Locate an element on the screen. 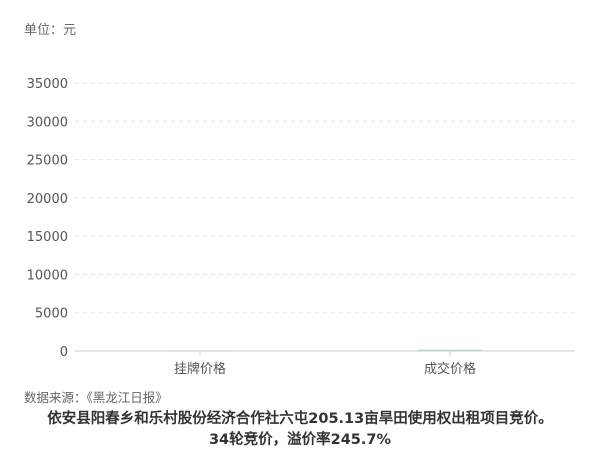 Image resolution: width=600 pixels, height=470 pixels. y-tick-label: 35000 is located at coordinates (47, 84).